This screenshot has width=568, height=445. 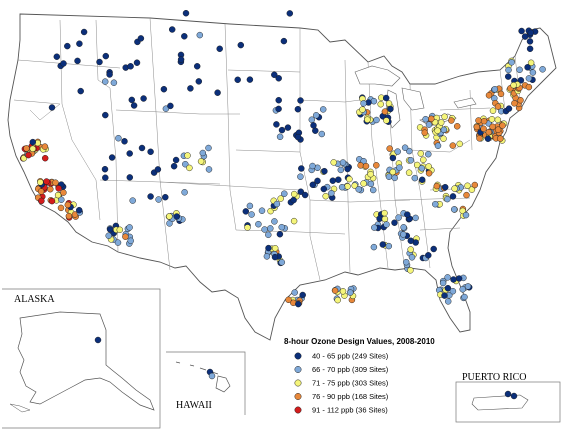 I want to click on legend-item-label: 40 - 65 ppb (249 Sites), so click(x=350, y=356).